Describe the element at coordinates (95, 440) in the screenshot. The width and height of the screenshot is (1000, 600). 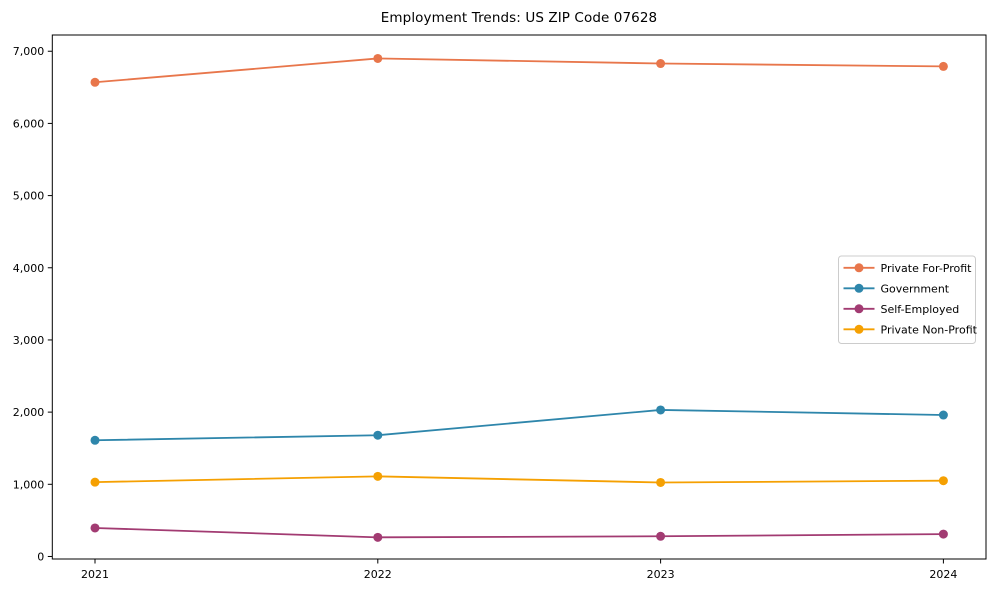
I see `data-point-government-2021` at that location.